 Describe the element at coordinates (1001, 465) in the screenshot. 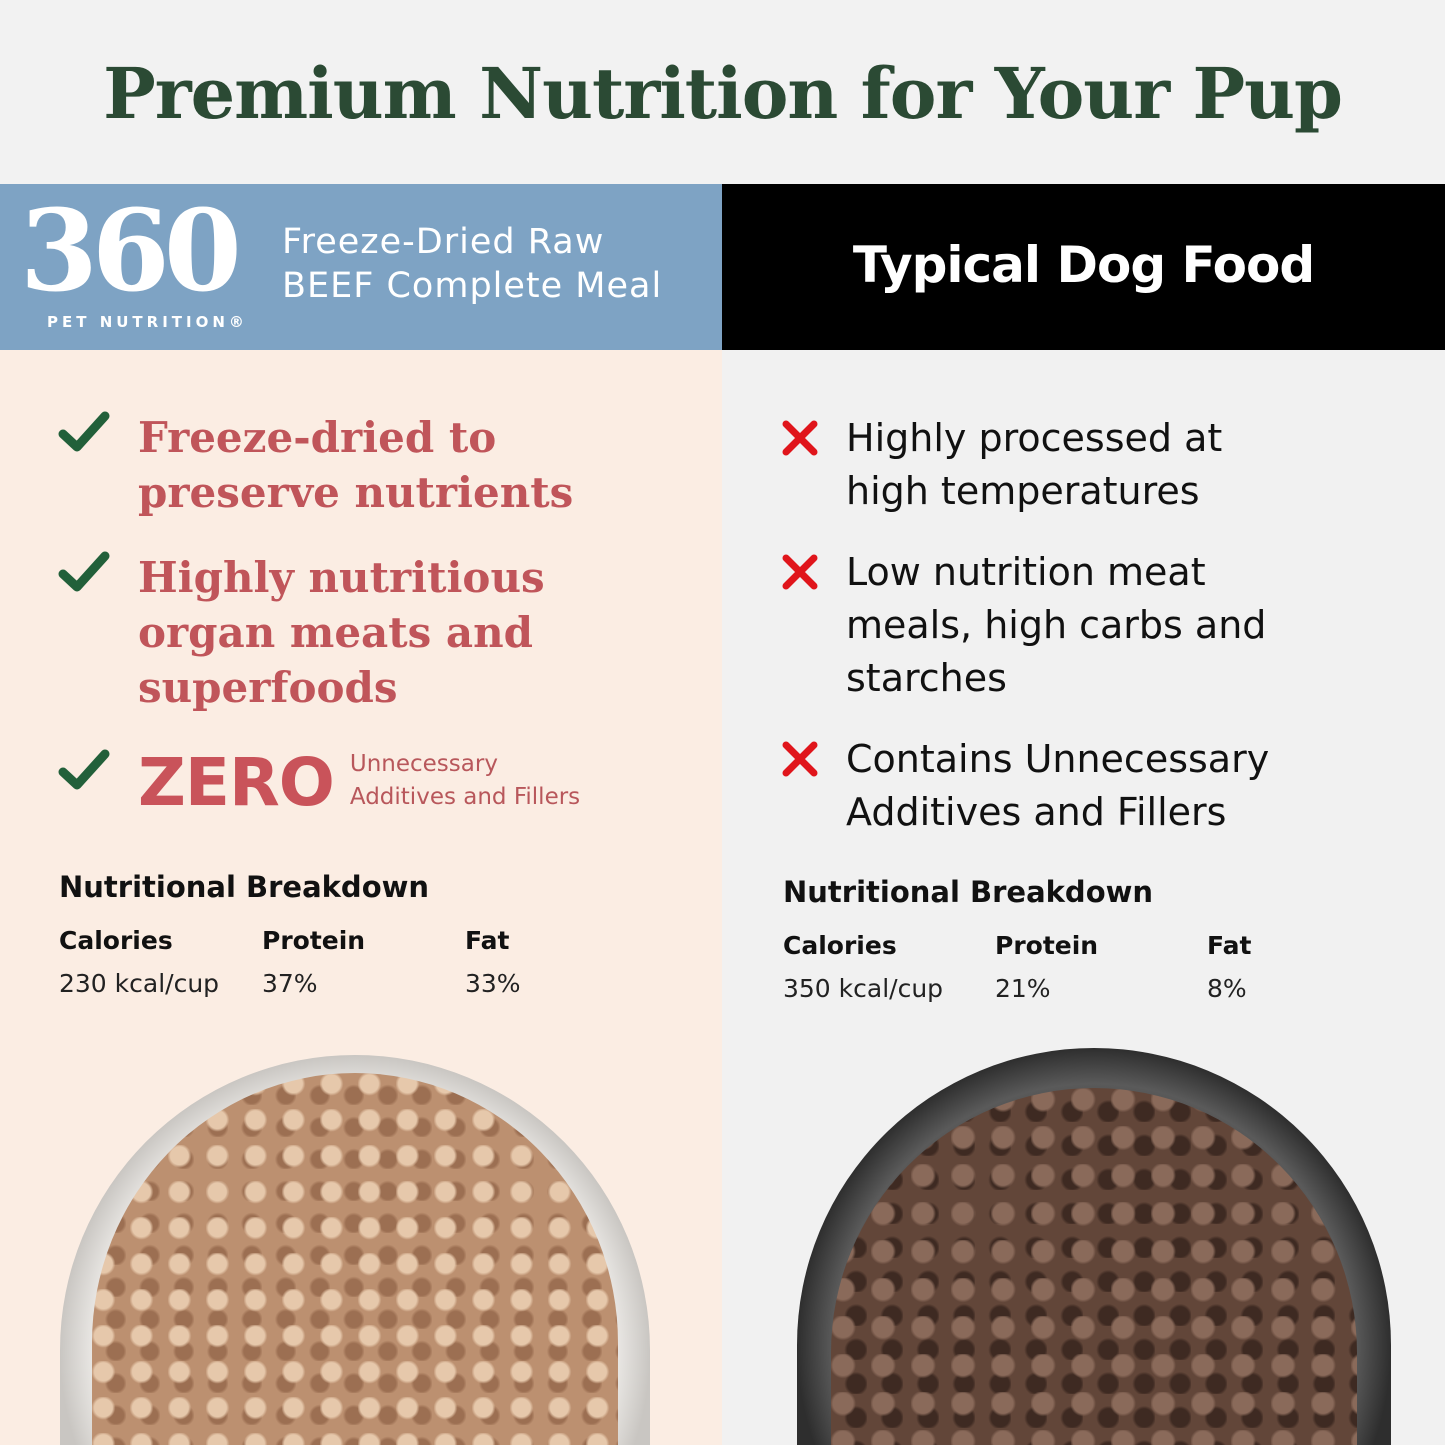

I see `drawback-item: Highly processed at high temperatures` at that location.